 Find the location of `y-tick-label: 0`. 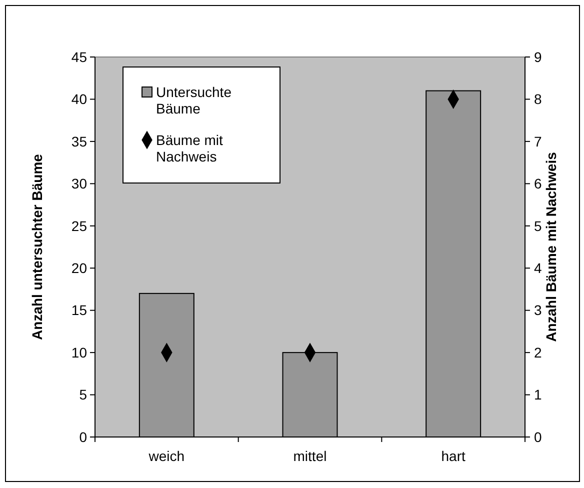

y-tick-label: 0 is located at coordinates (83, 436).